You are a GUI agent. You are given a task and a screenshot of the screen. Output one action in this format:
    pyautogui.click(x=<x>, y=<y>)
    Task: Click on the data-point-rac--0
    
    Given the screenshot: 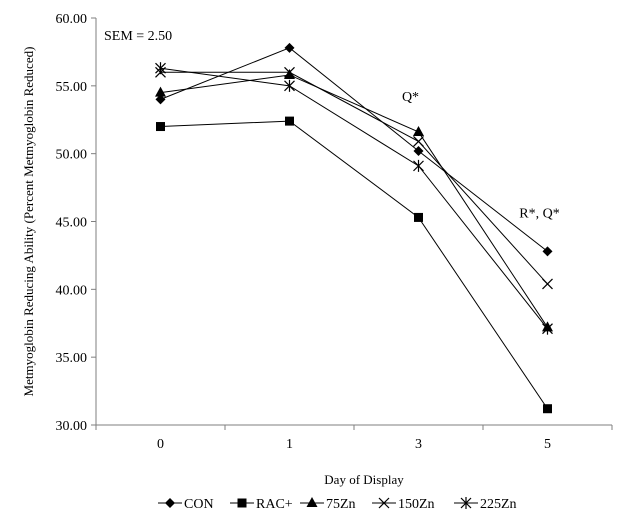 What is the action you would take?
    pyautogui.click(x=160, y=127)
    